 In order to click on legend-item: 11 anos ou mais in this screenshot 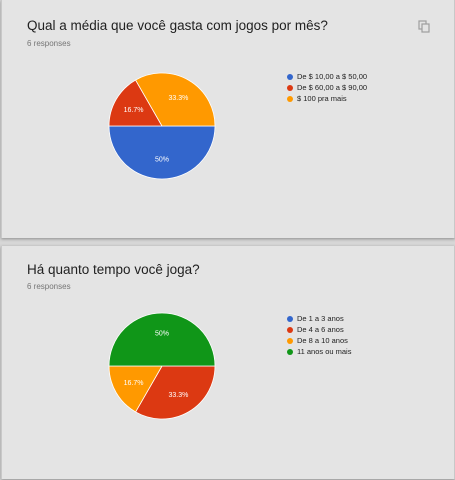, I will do `click(319, 351)`.